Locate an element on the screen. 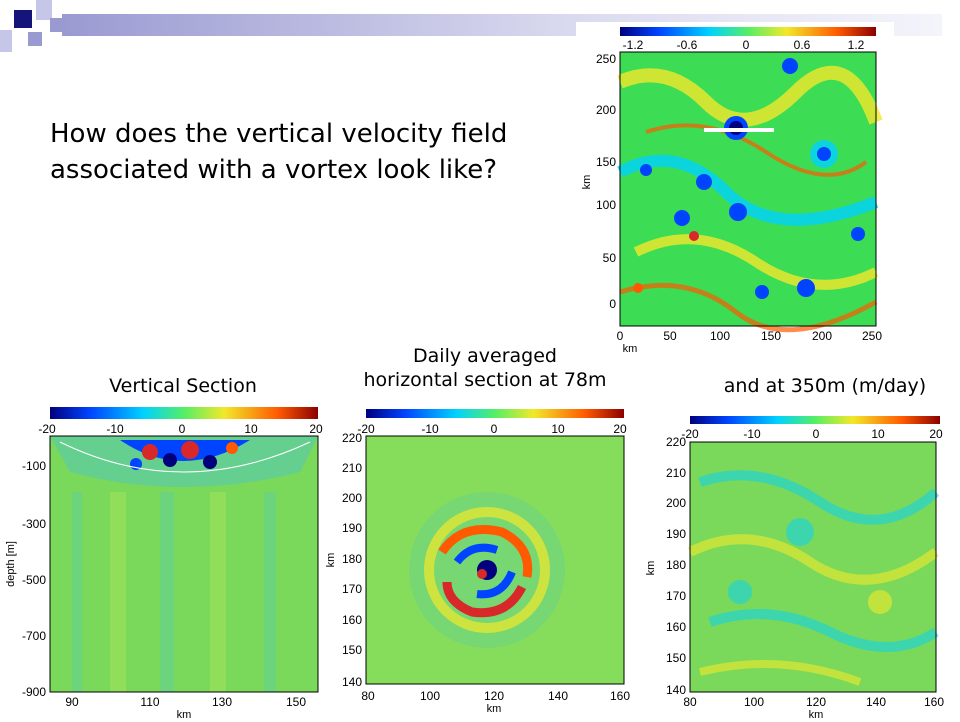  right-y-tick-140: 140 is located at coordinates (676, 690).